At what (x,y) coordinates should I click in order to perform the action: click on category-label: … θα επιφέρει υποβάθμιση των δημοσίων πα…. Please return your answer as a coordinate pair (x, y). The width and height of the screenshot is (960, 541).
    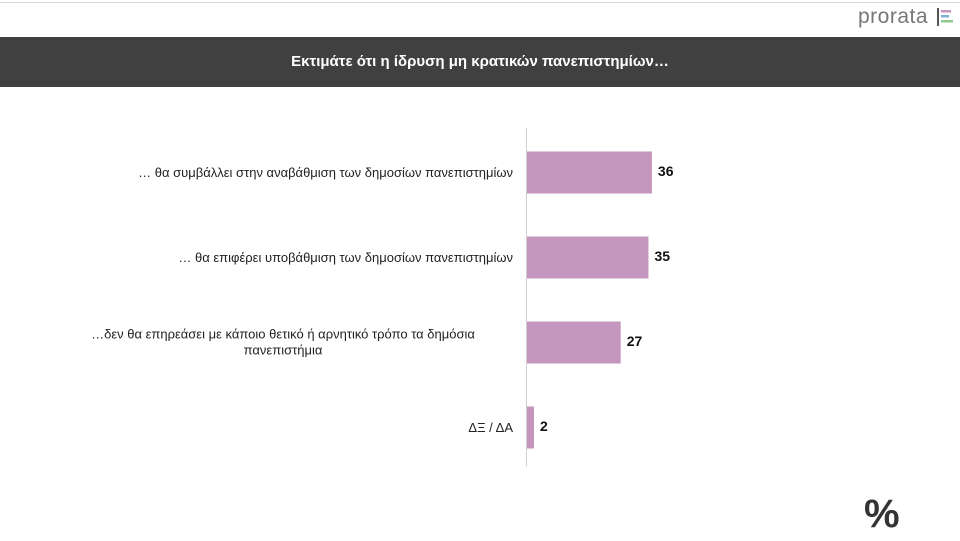
    Looking at the image, I should click on (345, 257).